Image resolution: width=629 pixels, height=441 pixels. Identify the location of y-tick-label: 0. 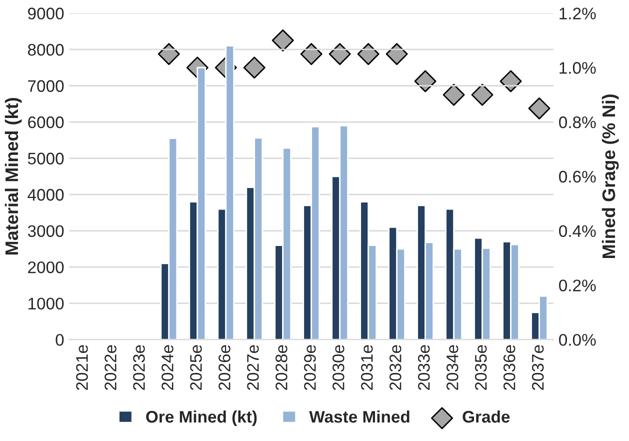
(60, 340).